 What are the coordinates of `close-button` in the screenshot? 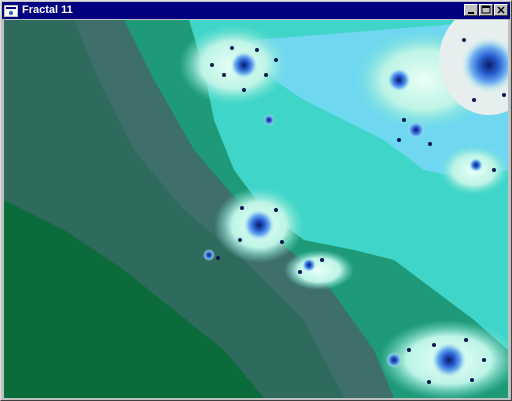 It's located at (501, 10).